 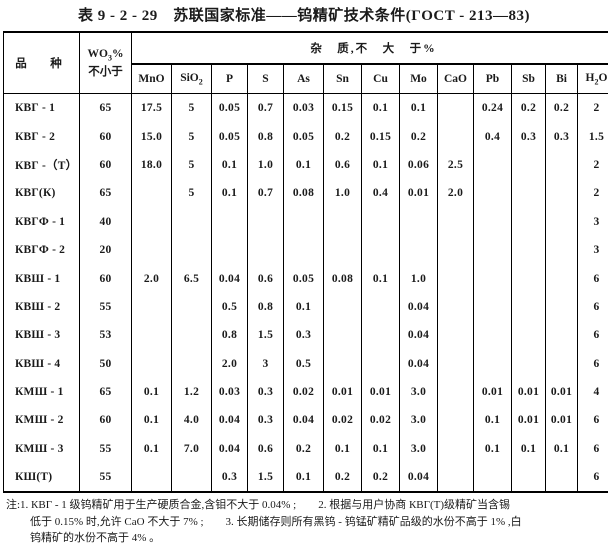 What do you see at coordinates (456, 165) in the screenshot?
I see `cell-cao: 2.5` at bounding box center [456, 165].